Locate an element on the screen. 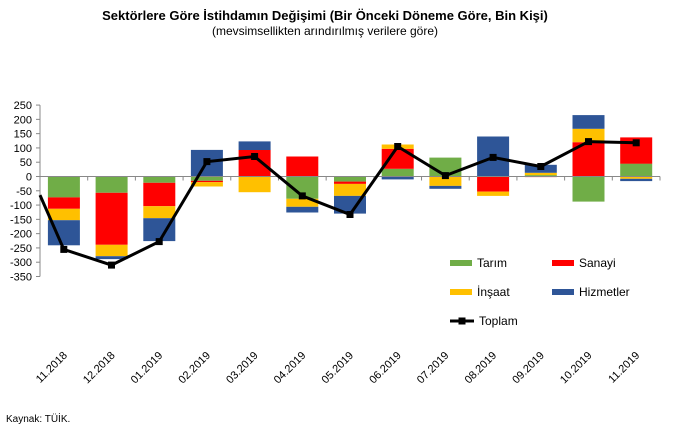 This screenshot has width=684, height=437. bar-segment-tarım-11.2019 is located at coordinates (636, 170).